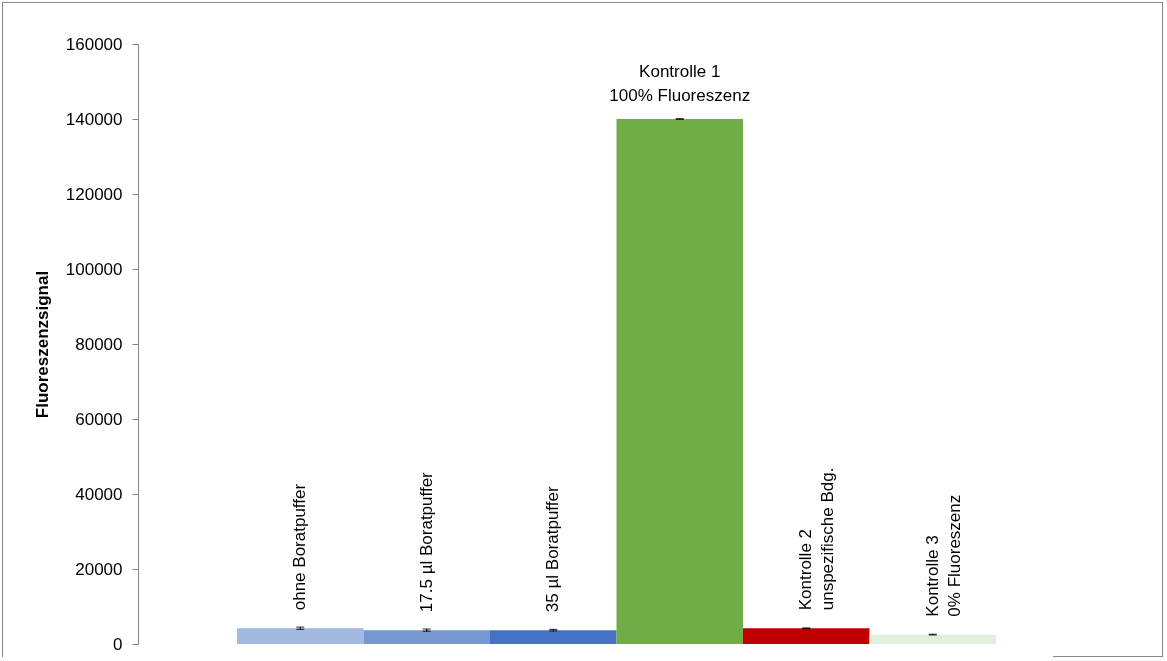  I want to click on y-tick-label: 60000, so click(99, 419).